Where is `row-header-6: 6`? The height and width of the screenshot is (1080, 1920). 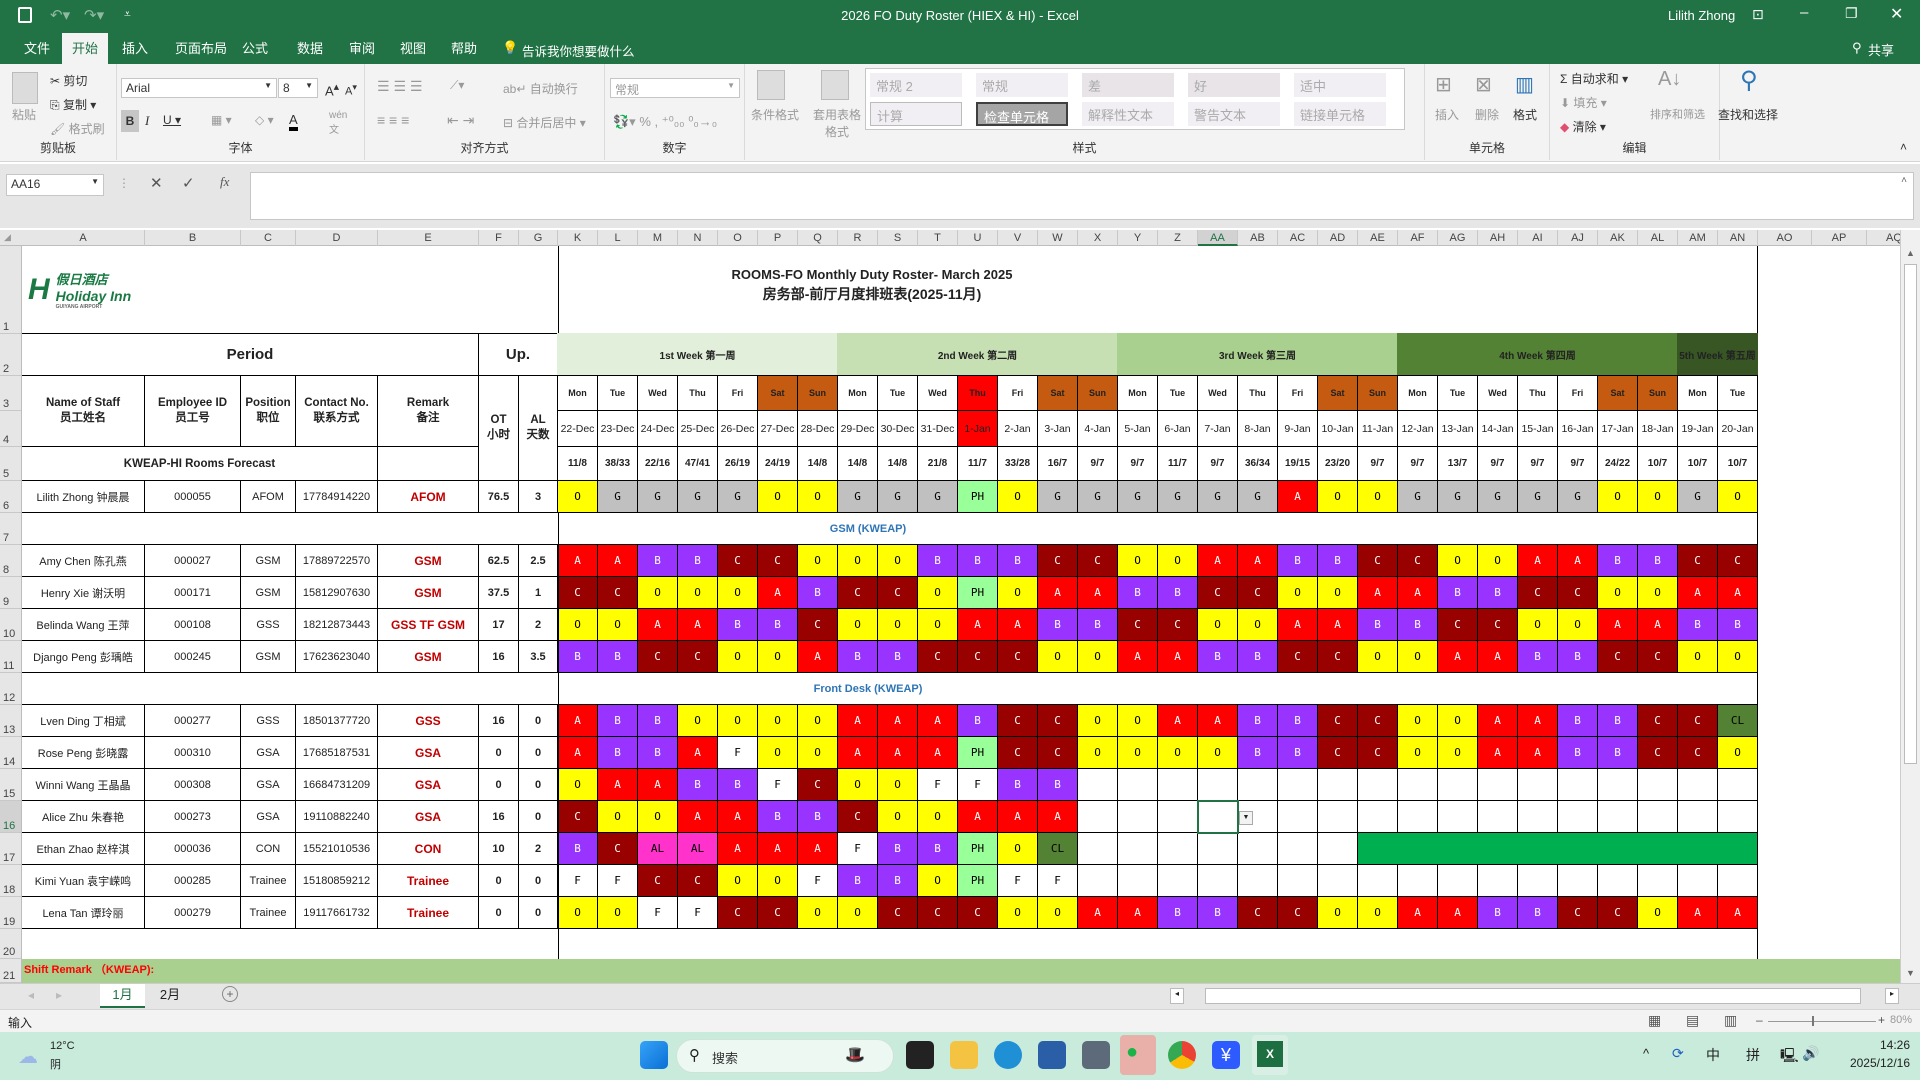 row-header-6: 6 is located at coordinates (10, 497).